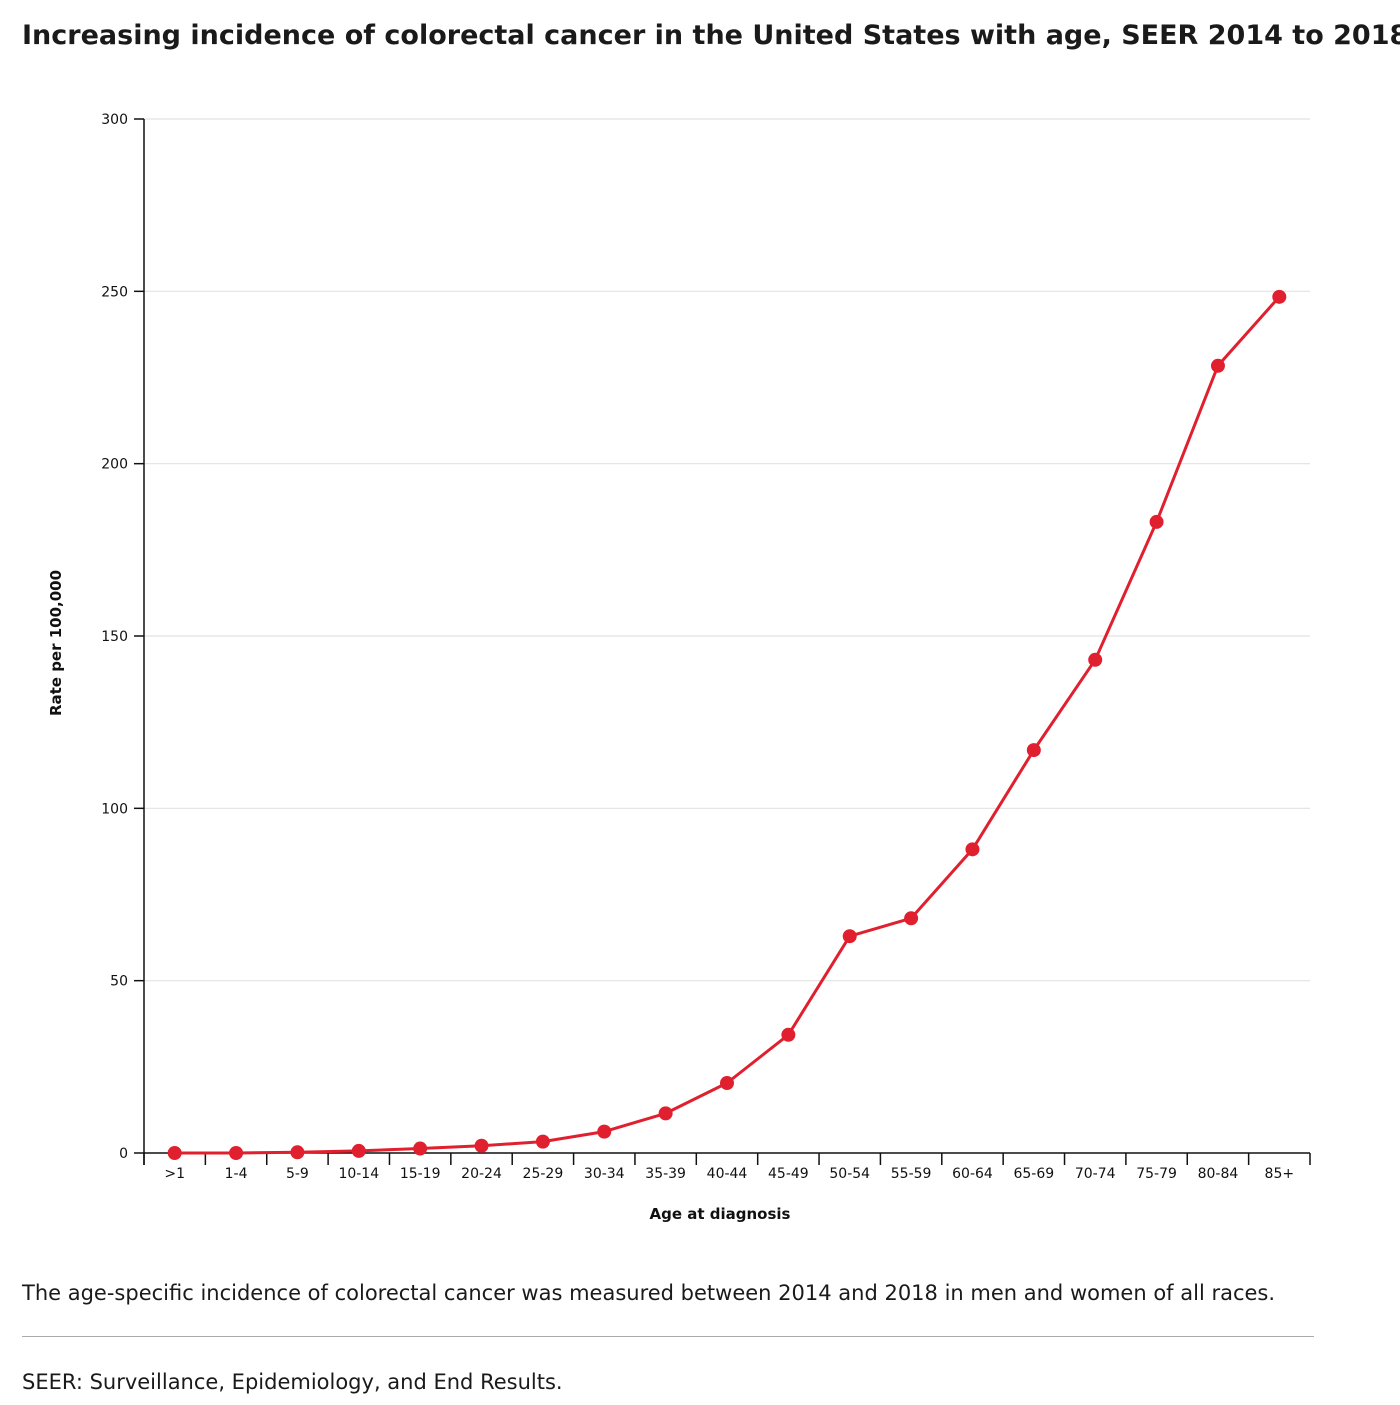  I want to click on x-tick-label: 30-34, so click(604, 1174).